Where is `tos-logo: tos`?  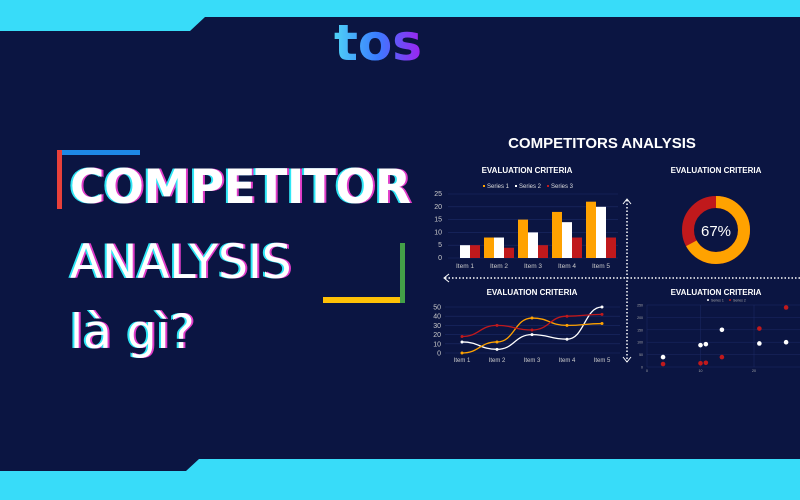 tos-logo: tos is located at coordinates (384, 43).